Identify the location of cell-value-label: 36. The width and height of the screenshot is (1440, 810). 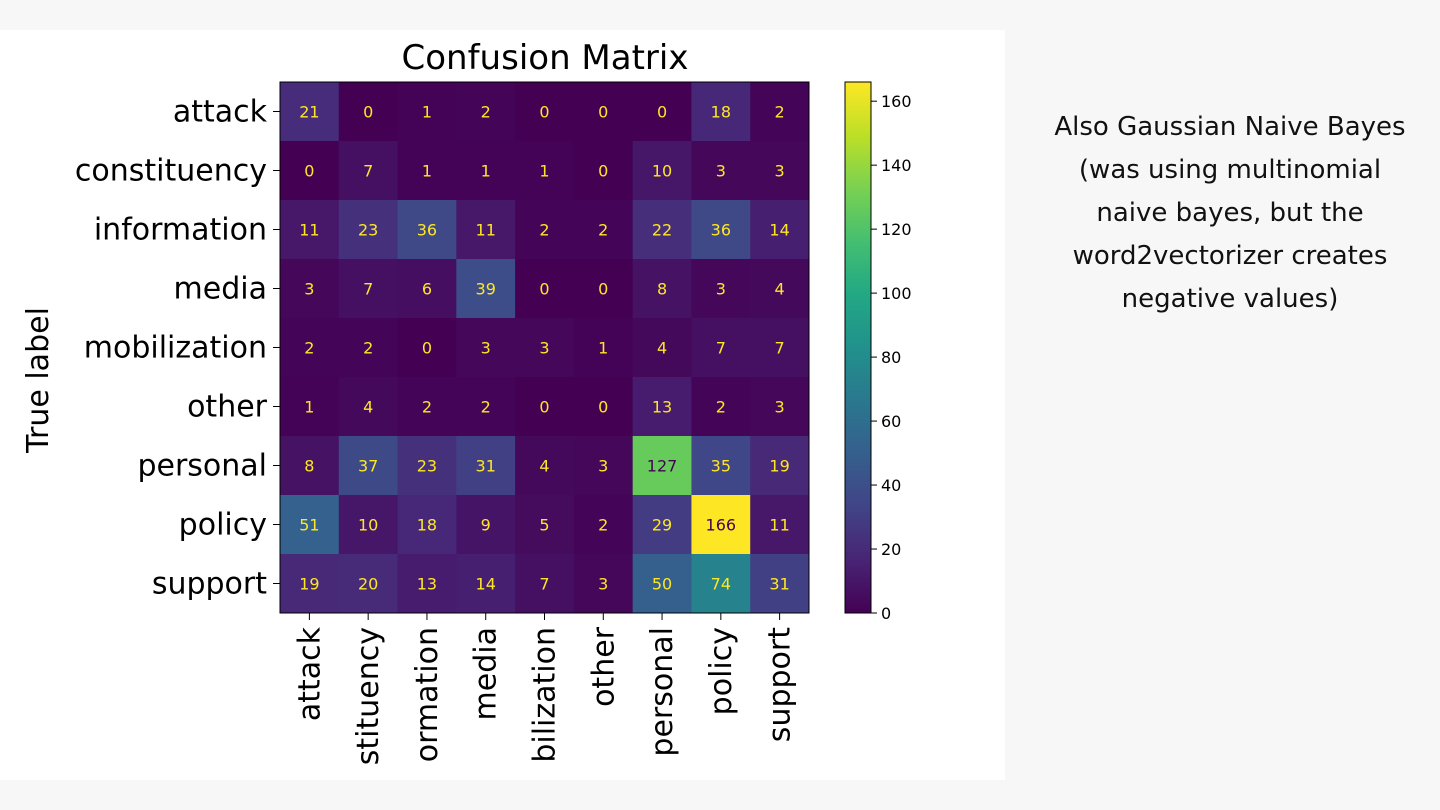
(721, 230).